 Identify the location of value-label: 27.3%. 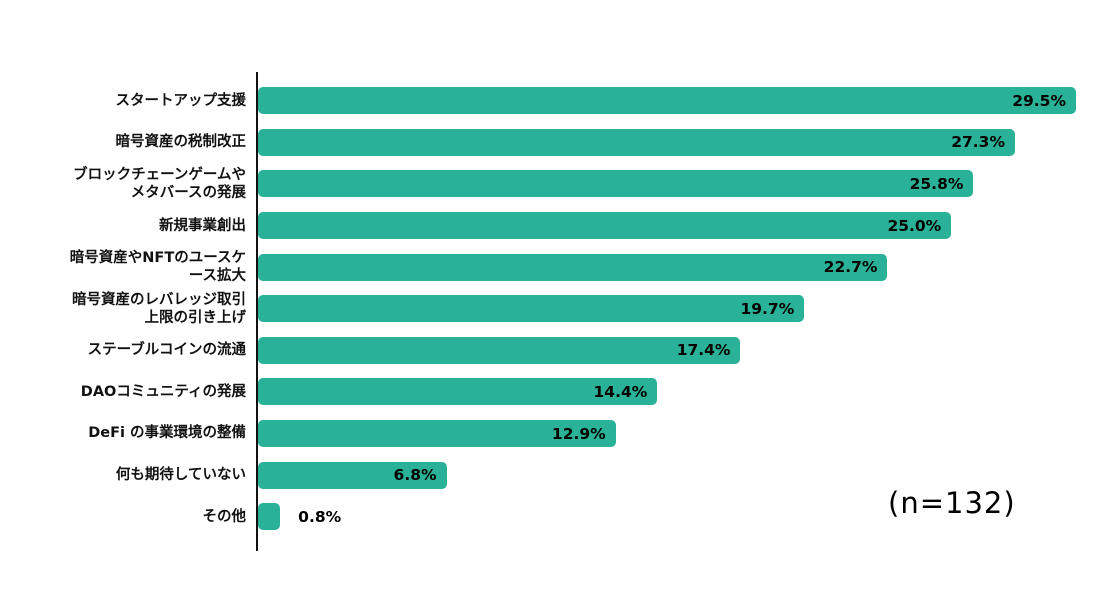
(978, 142).